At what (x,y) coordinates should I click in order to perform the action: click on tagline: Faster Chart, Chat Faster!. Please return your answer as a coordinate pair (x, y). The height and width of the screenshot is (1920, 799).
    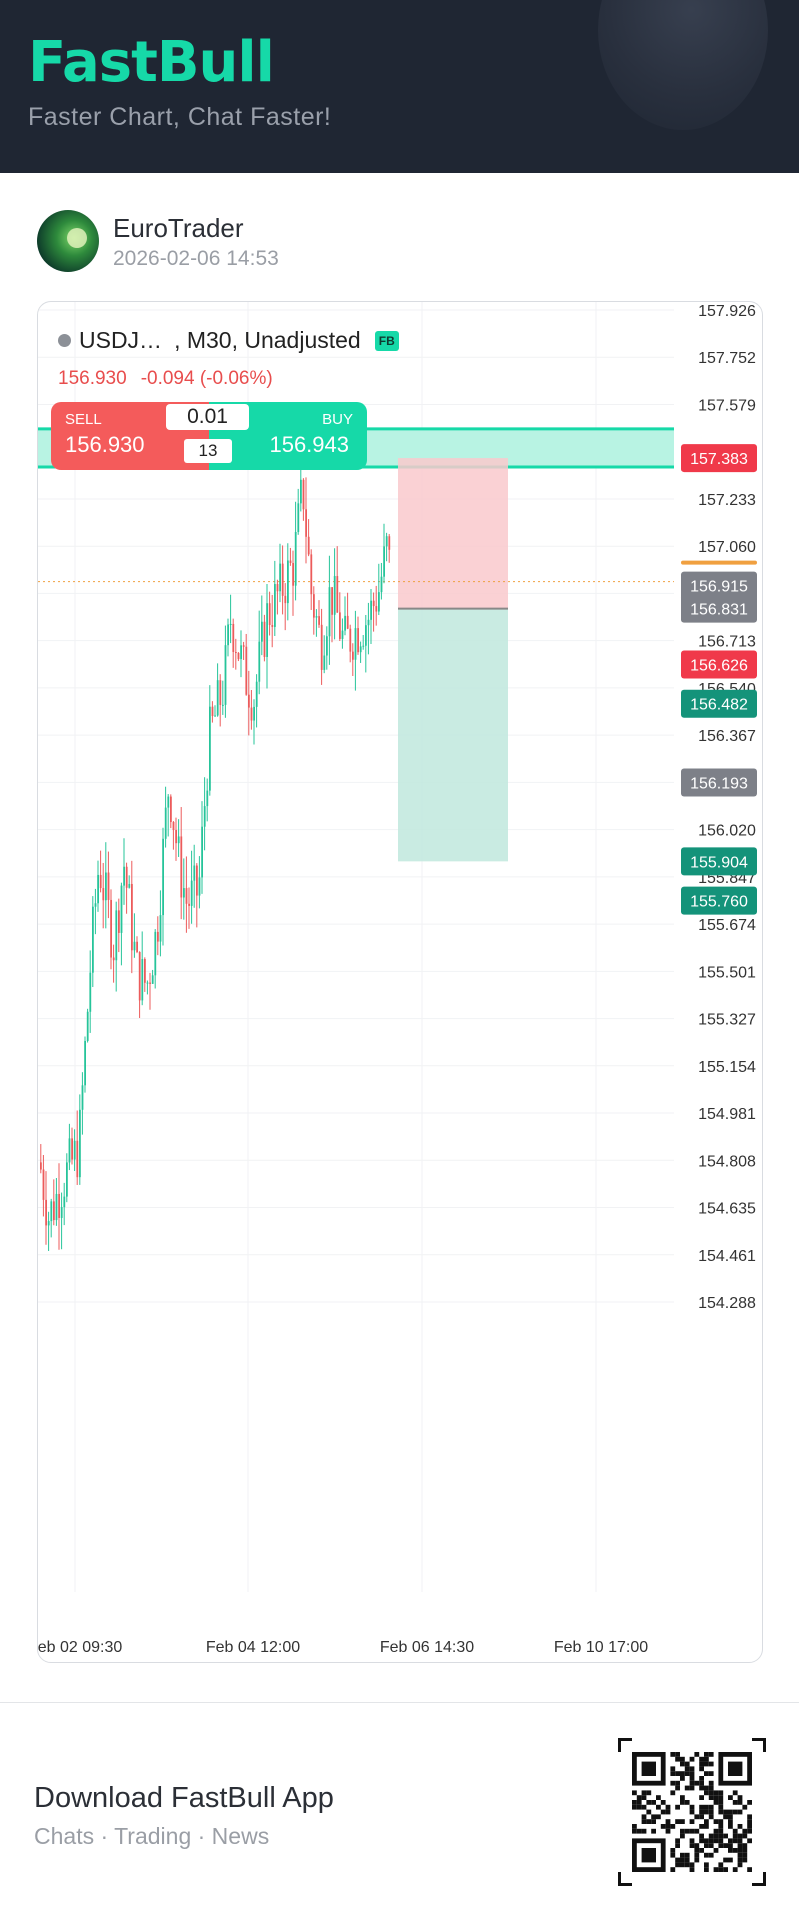
    Looking at the image, I should click on (180, 117).